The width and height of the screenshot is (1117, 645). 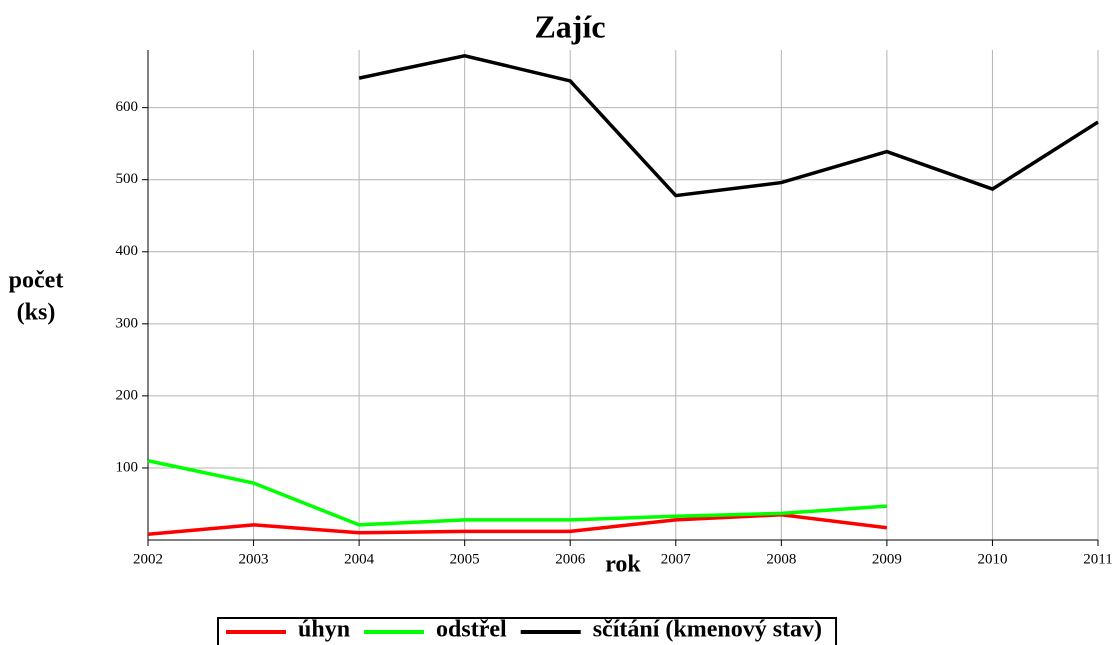 What do you see at coordinates (127, 323) in the screenshot?
I see `y-tick-label: 300` at bounding box center [127, 323].